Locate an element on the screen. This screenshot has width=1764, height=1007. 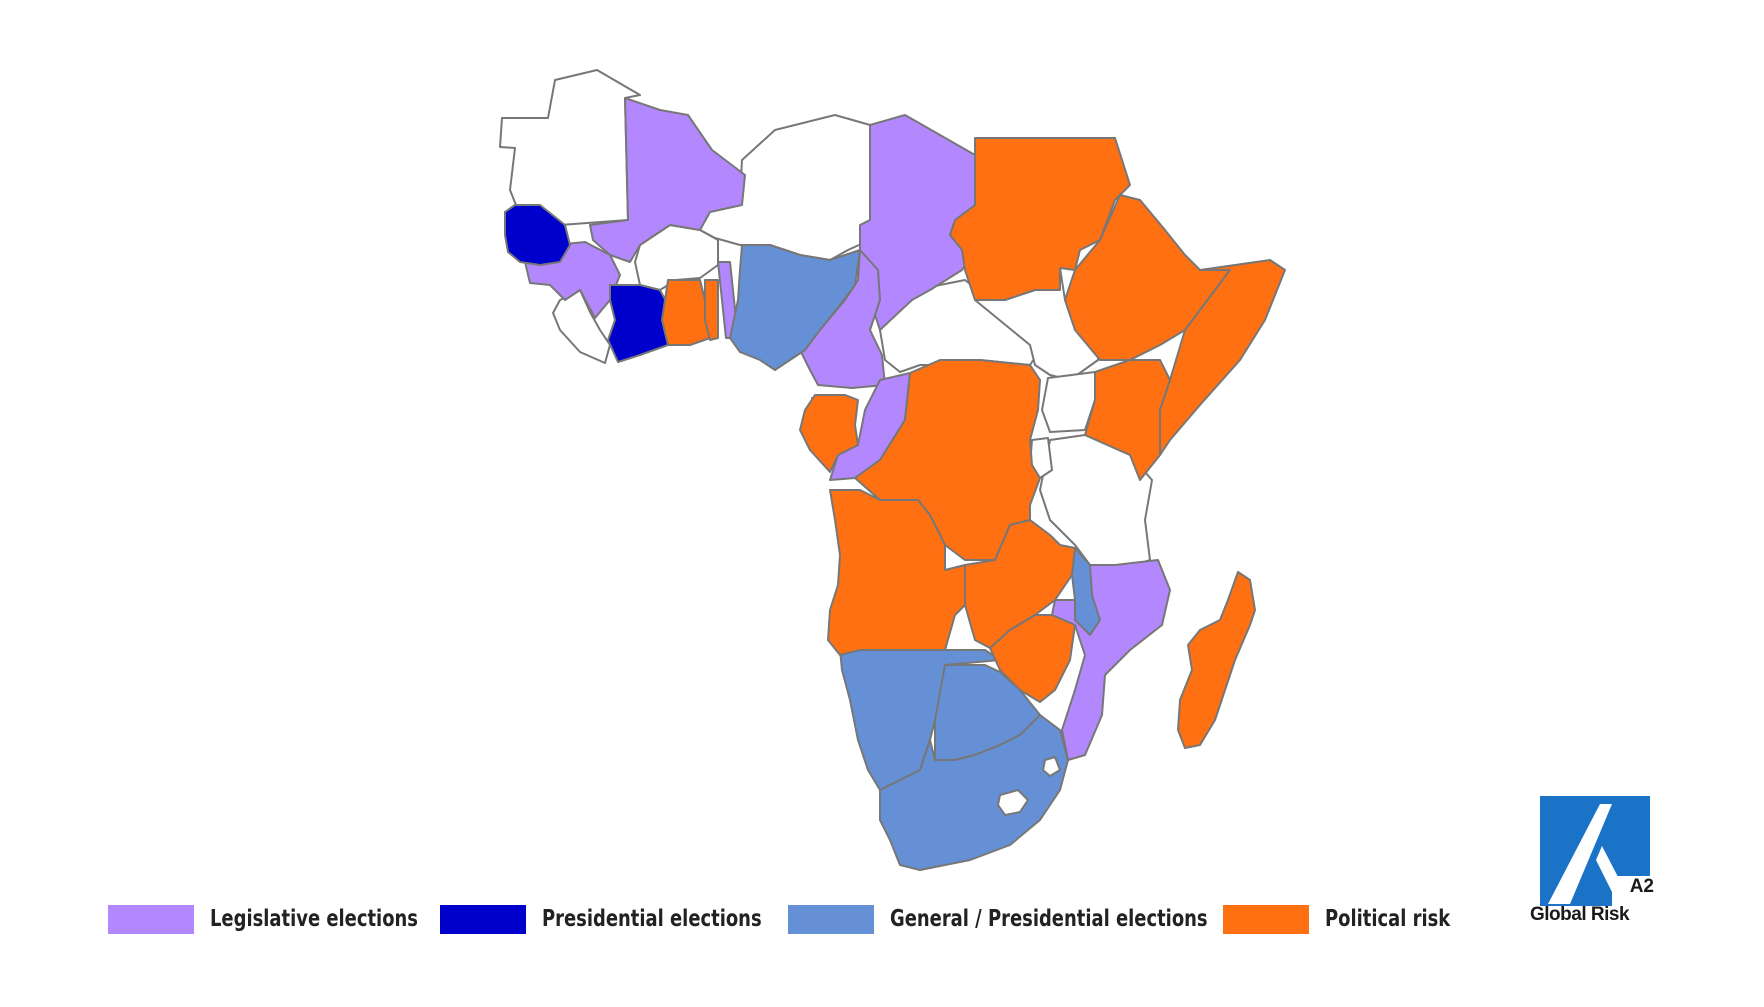
a2-logo-mark-icon is located at coordinates (1595, 851).